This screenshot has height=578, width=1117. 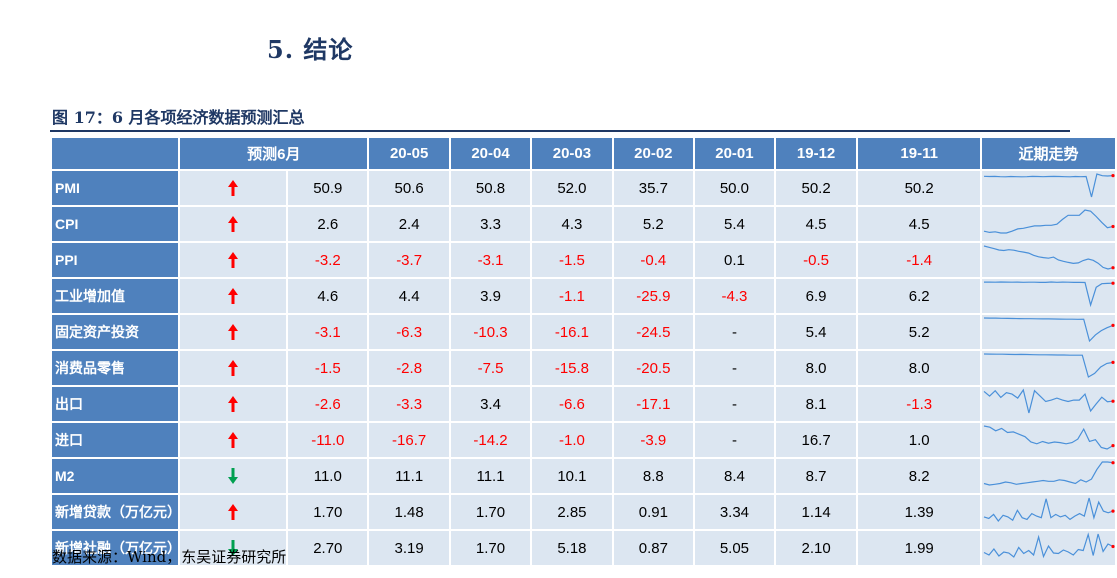 I want to click on arrow-down-icon, so click(x=233, y=547).